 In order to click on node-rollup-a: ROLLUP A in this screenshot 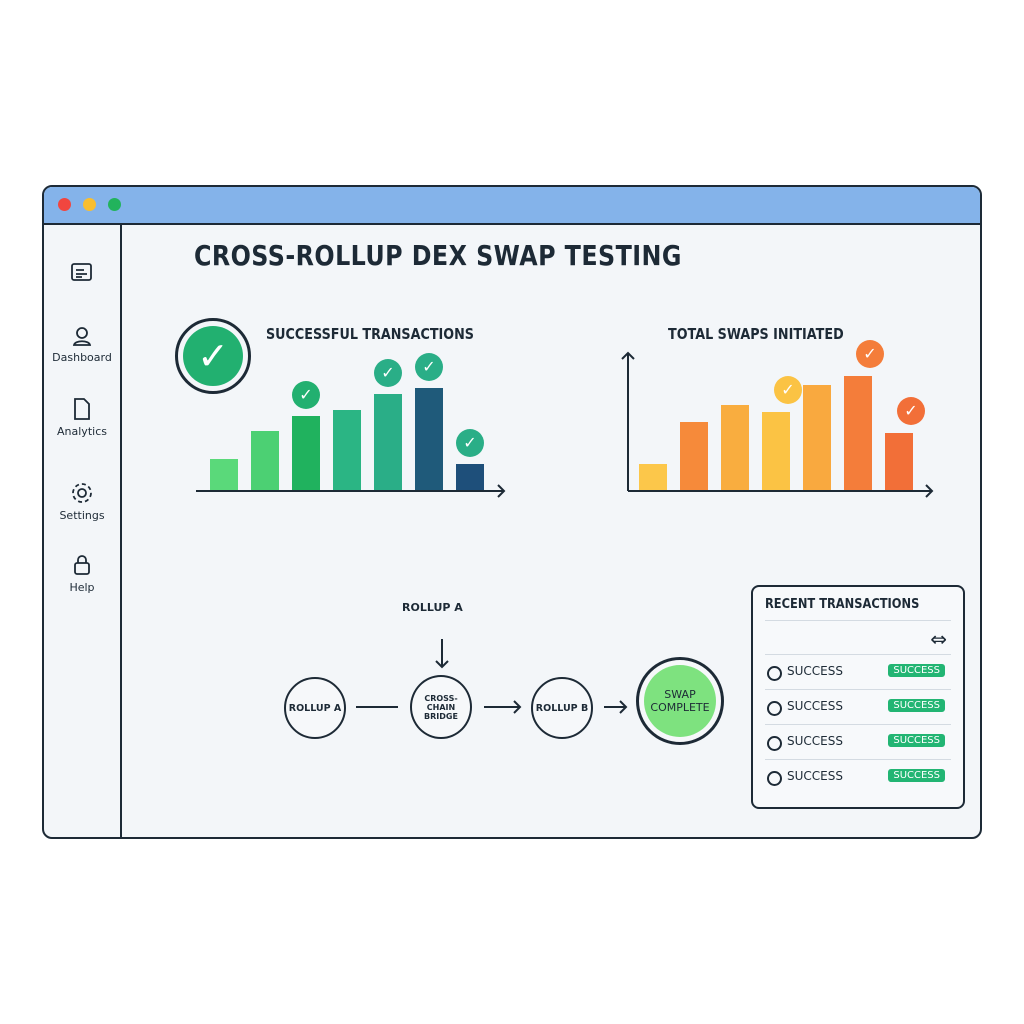, I will do `click(315, 708)`.